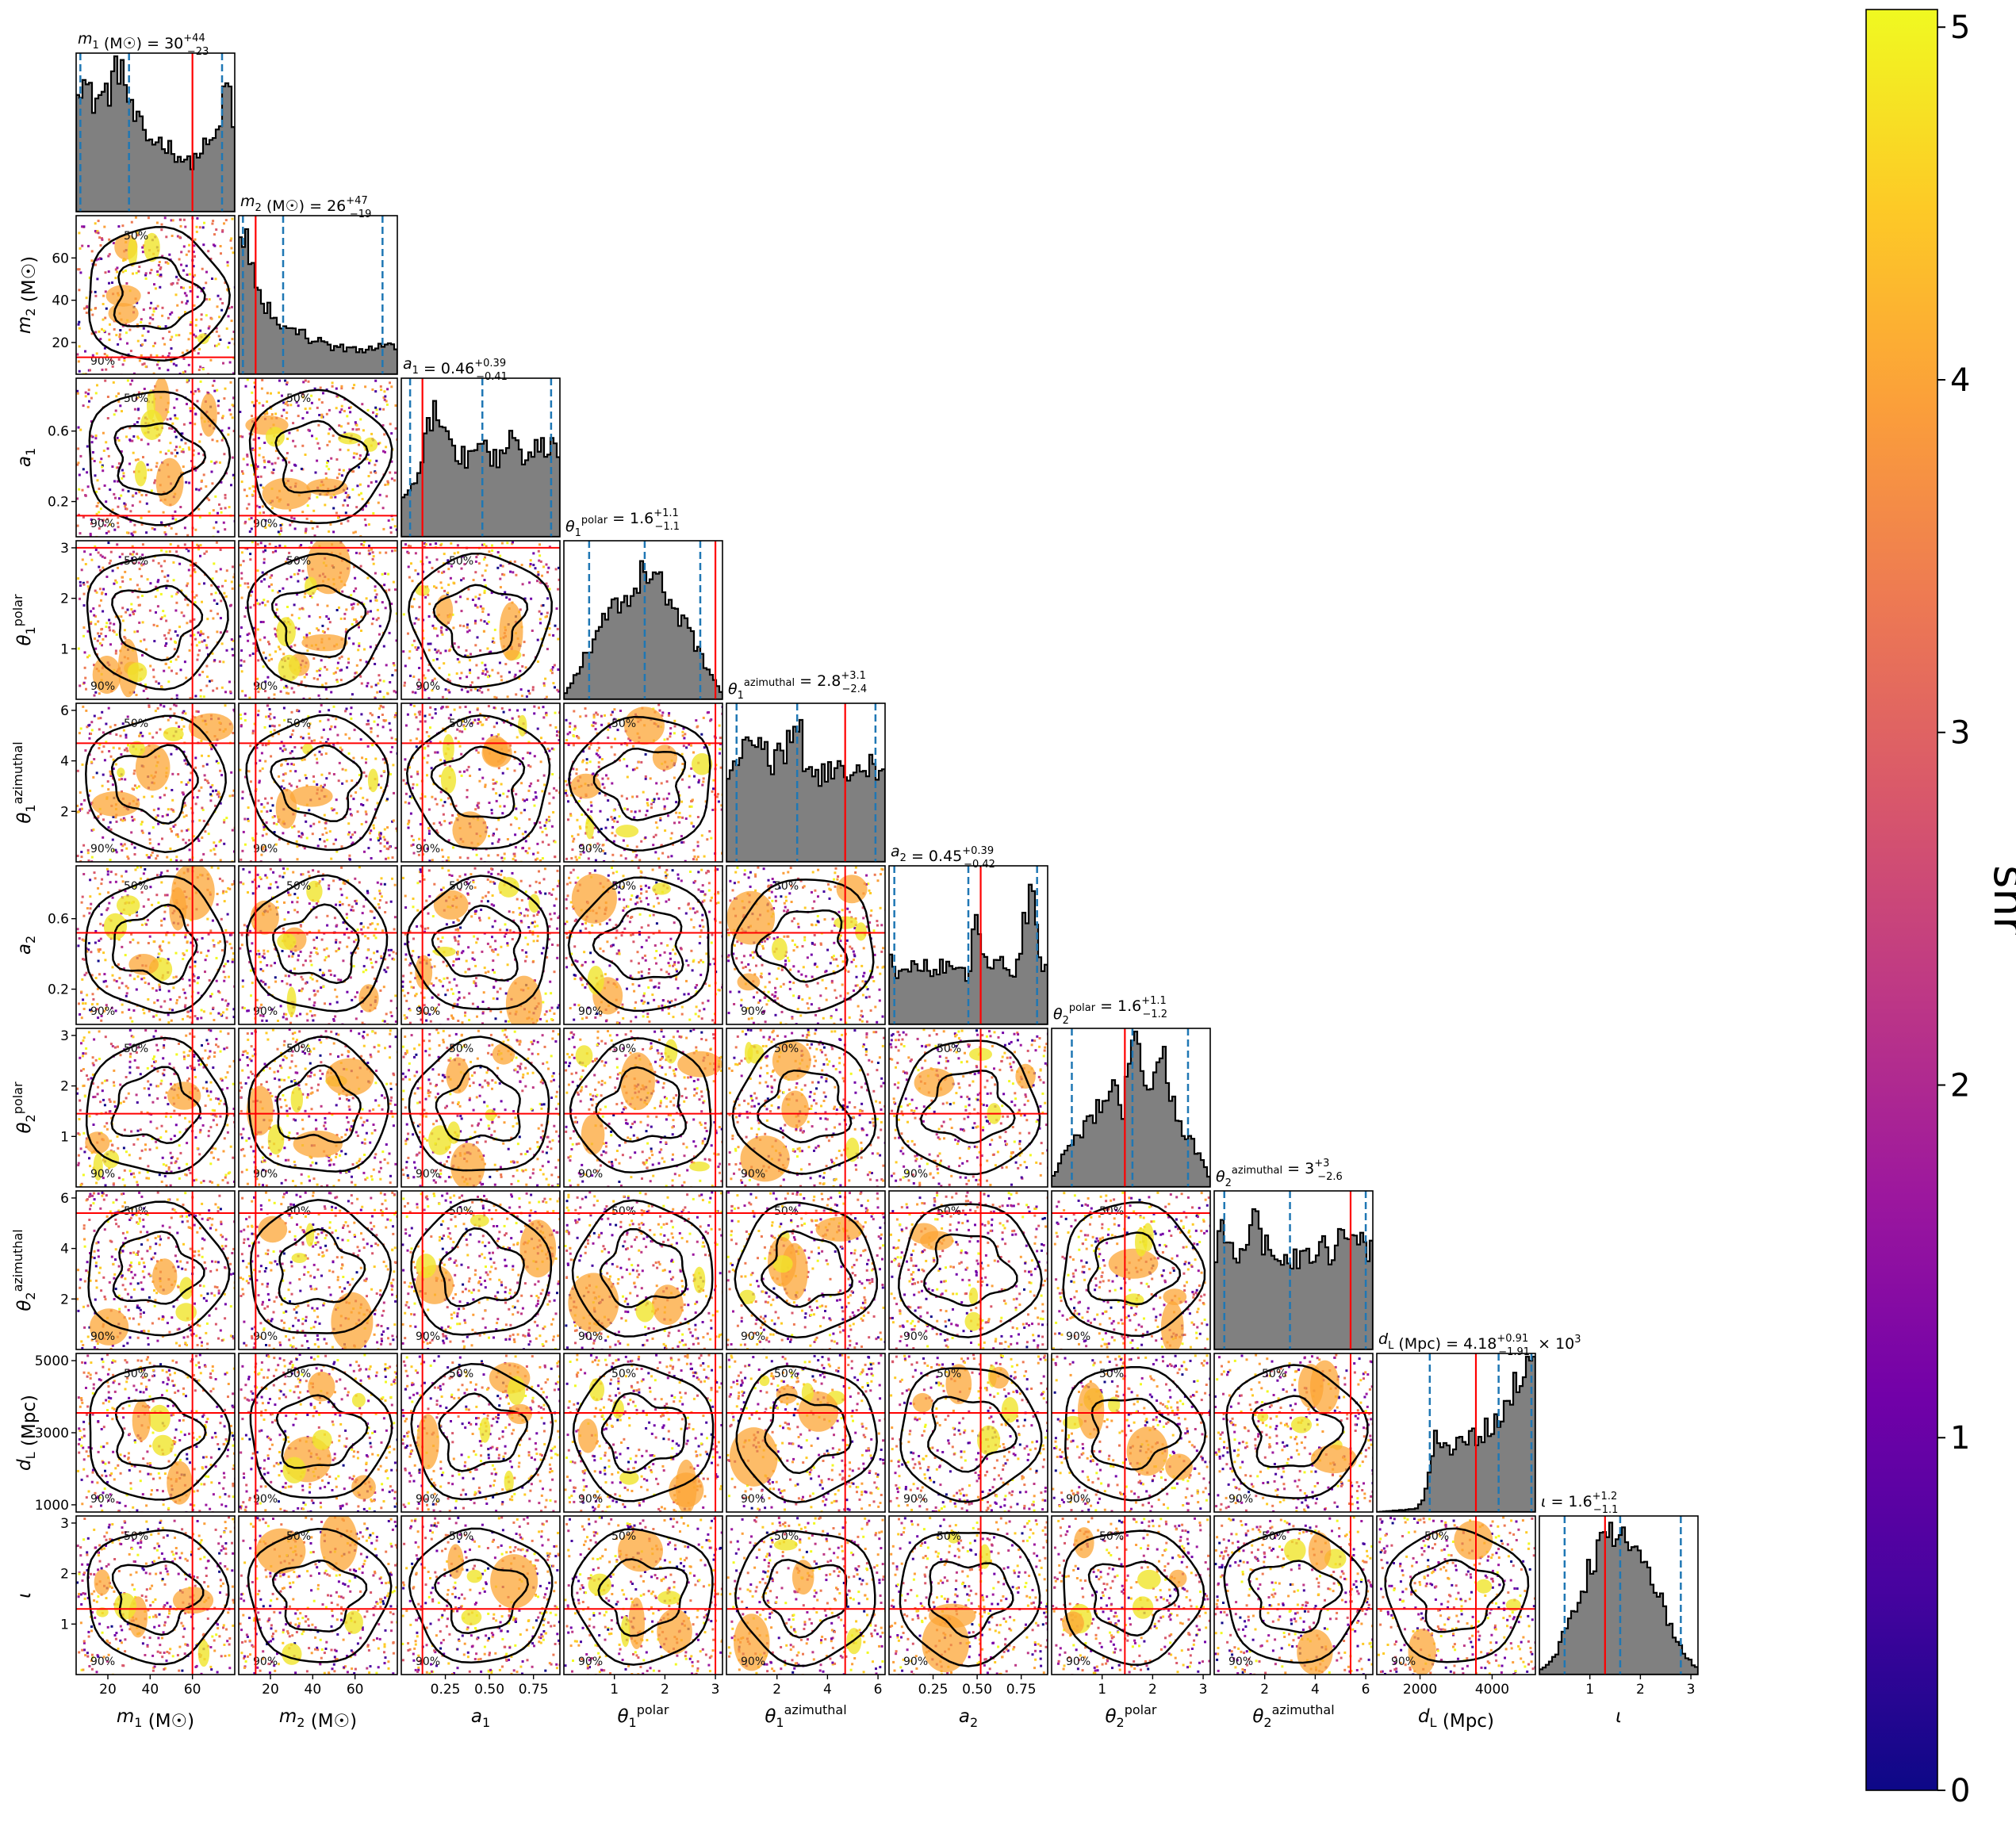 The height and width of the screenshot is (1826, 2016). What do you see at coordinates (26, 945) in the screenshot?
I see `y-axis-label-a2: a2` at bounding box center [26, 945].